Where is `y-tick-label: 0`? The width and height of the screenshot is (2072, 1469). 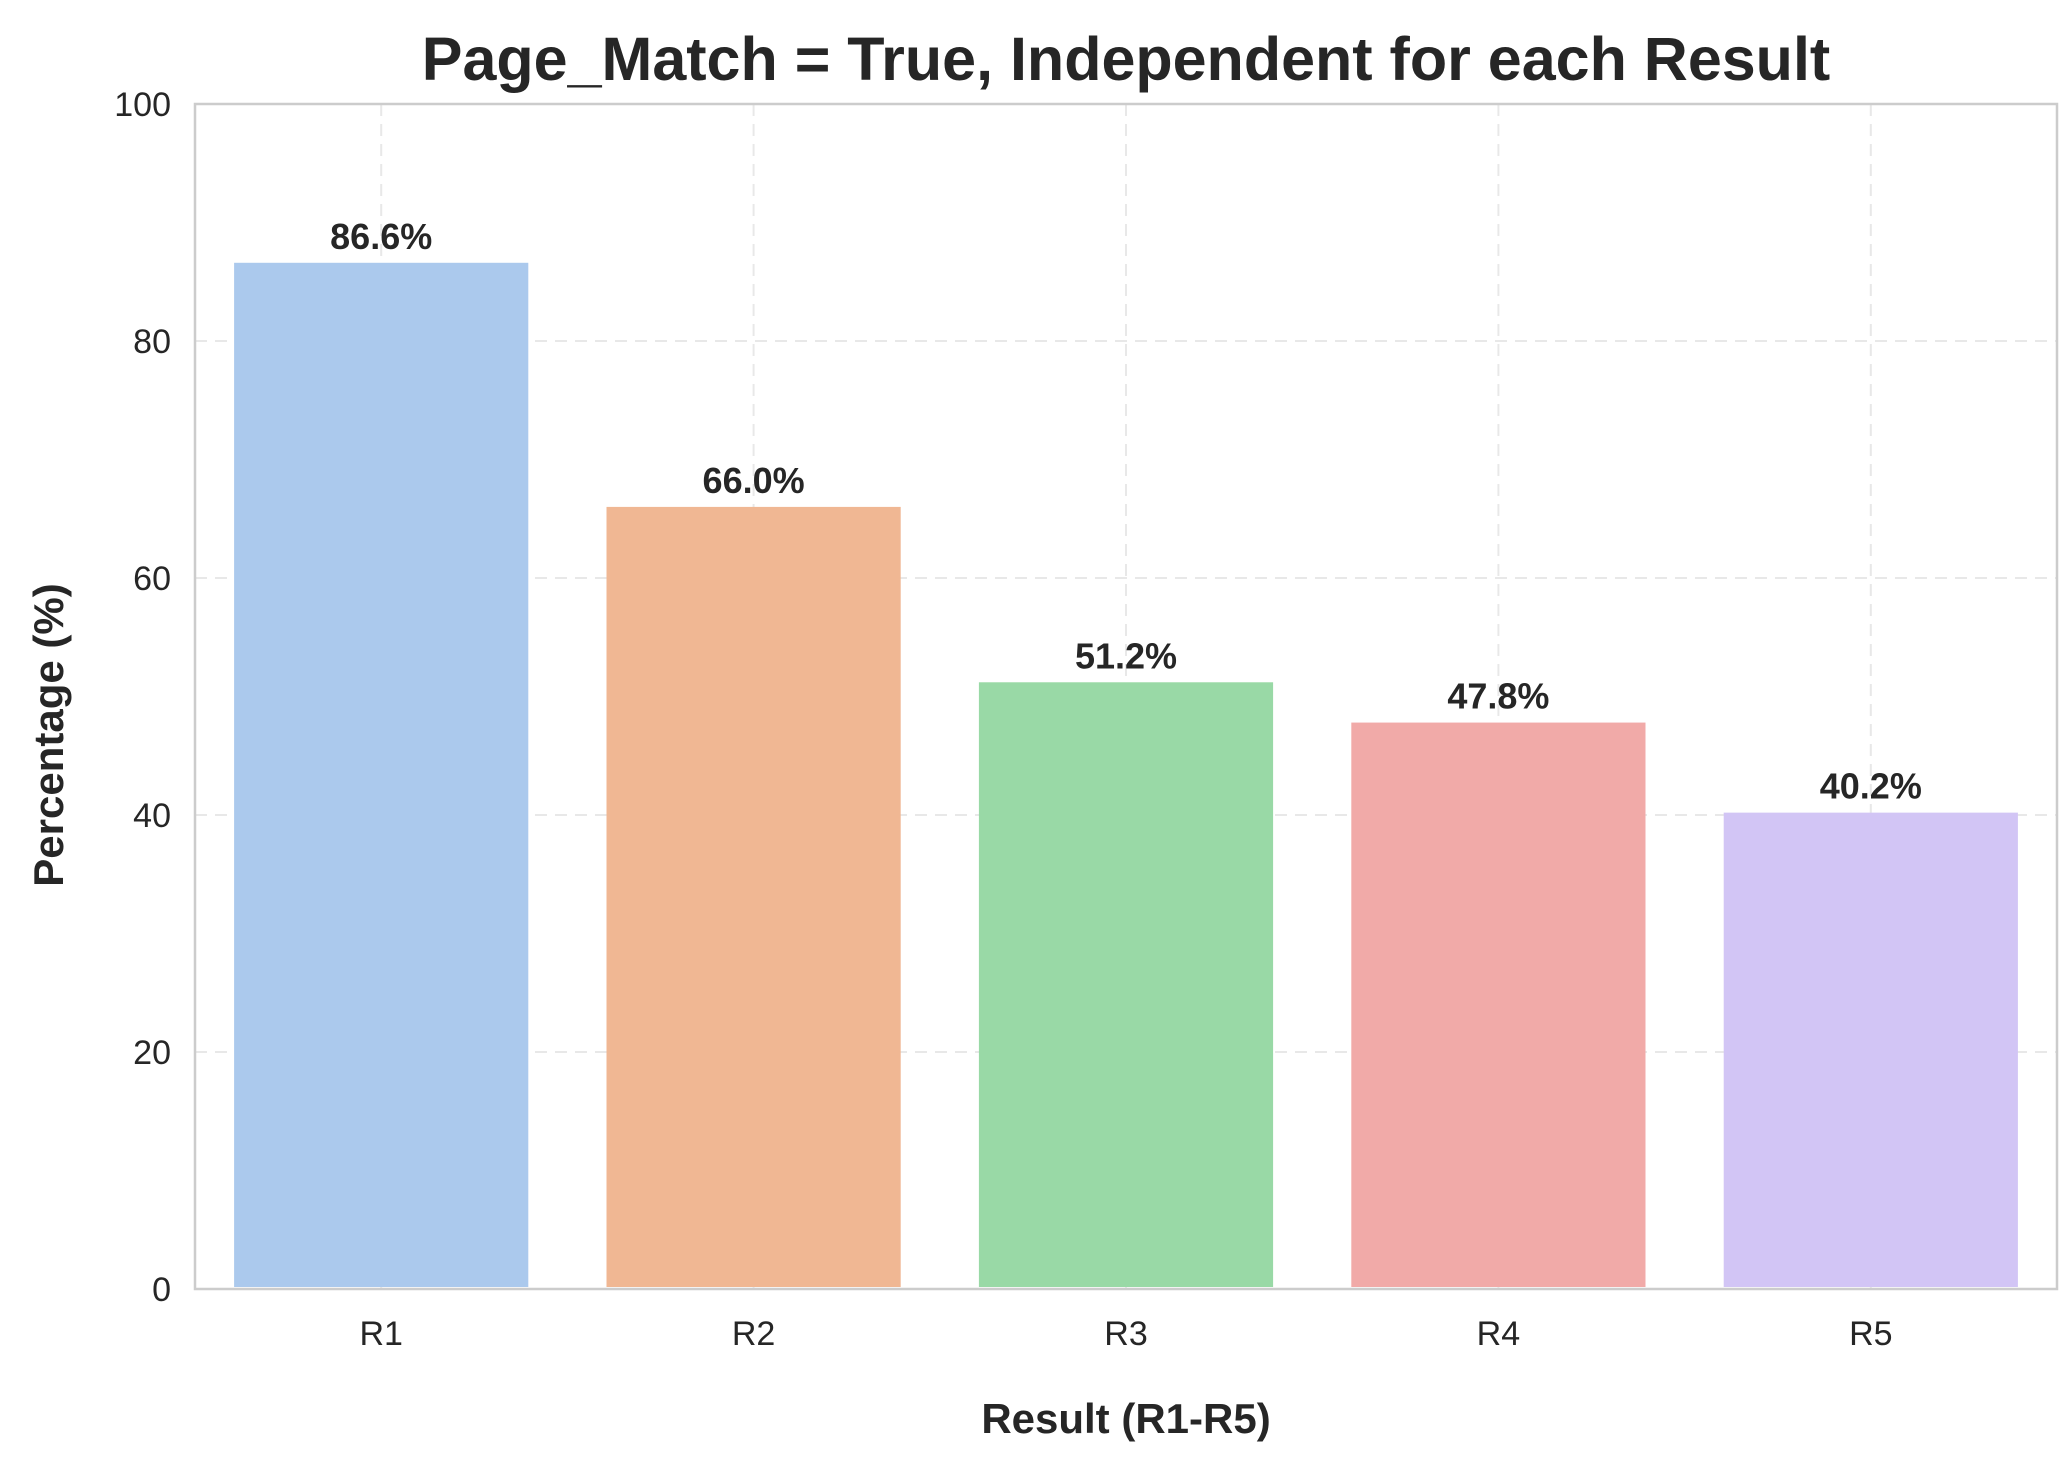 y-tick-label: 0 is located at coordinates (161, 1290).